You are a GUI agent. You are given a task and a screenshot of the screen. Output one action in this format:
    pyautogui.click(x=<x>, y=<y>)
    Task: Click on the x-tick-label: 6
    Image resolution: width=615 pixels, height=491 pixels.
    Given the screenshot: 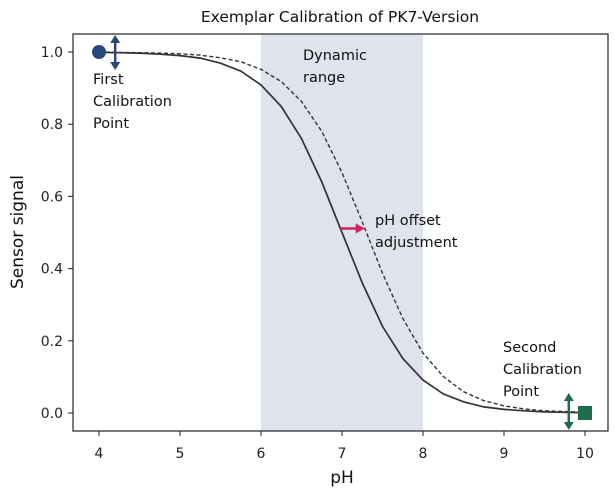 What is the action you would take?
    pyautogui.click(x=261, y=454)
    